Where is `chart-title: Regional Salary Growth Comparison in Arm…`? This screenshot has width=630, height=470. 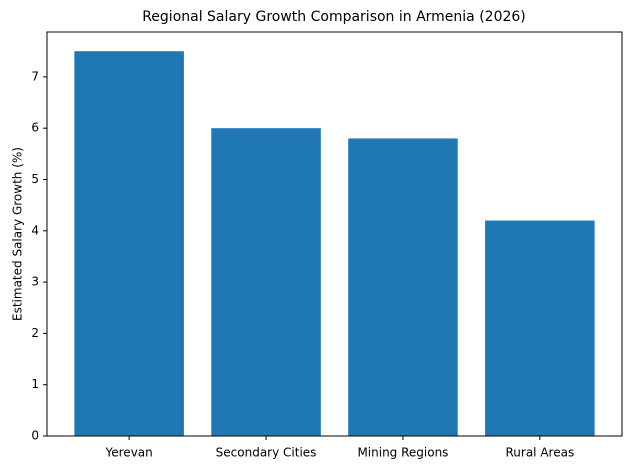
chart-title: Regional Salary Growth Comparison in Arm… is located at coordinates (334, 17).